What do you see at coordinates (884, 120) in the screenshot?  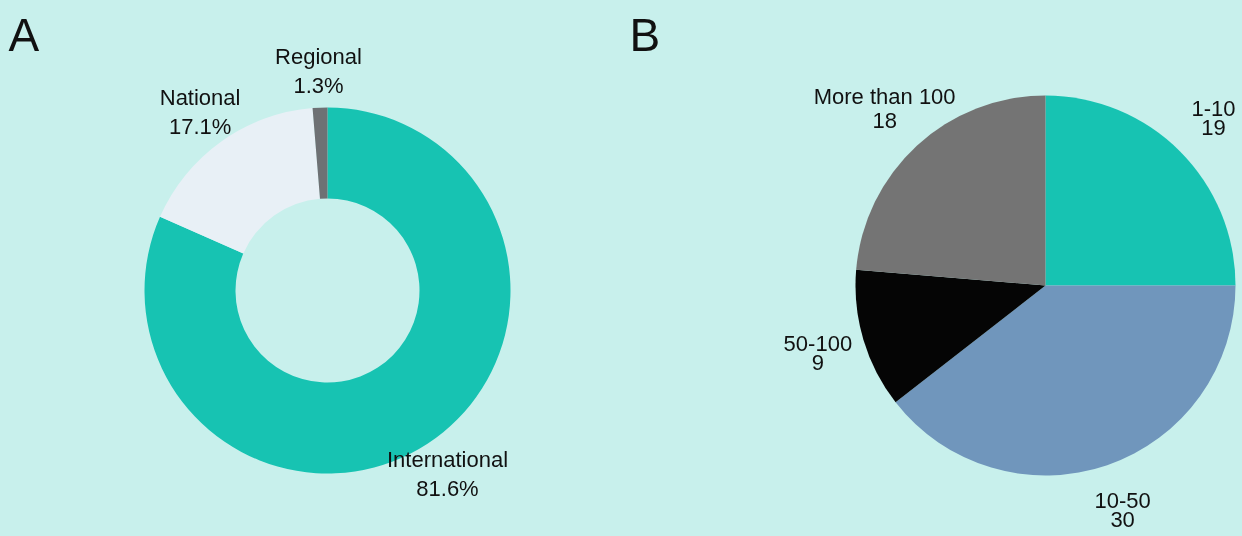 I see `data-label: 18` at bounding box center [884, 120].